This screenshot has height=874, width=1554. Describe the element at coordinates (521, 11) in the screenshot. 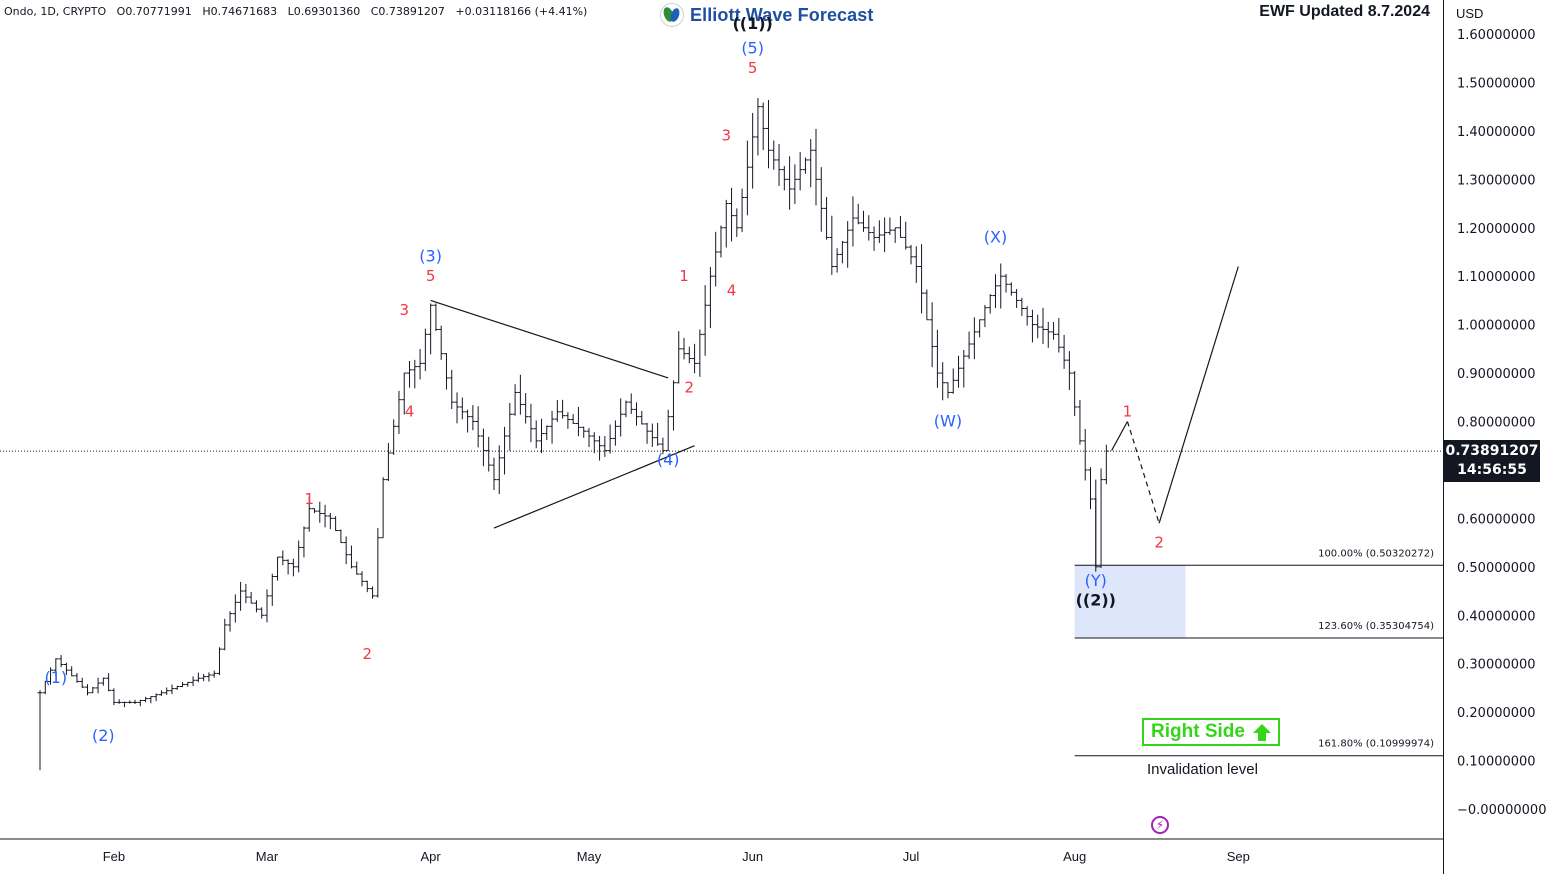

I see `change-value: +0.03118166 (+4.41%)` at that location.